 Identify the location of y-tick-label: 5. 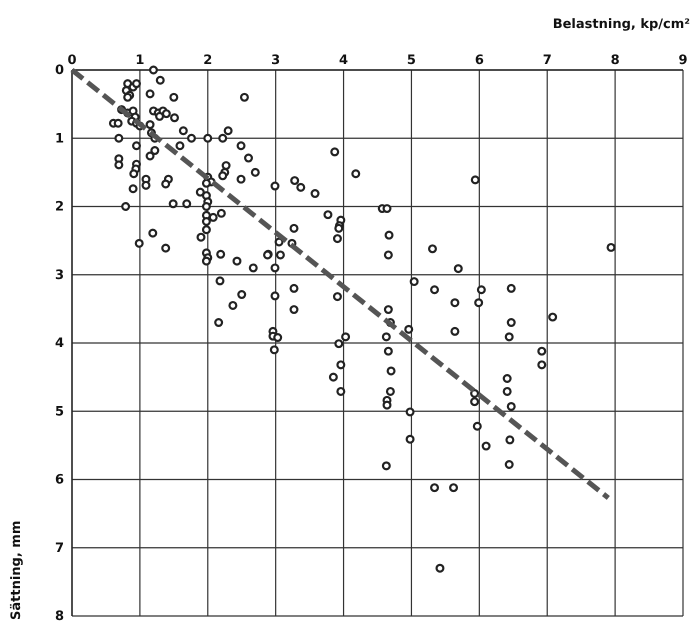
(59, 412).